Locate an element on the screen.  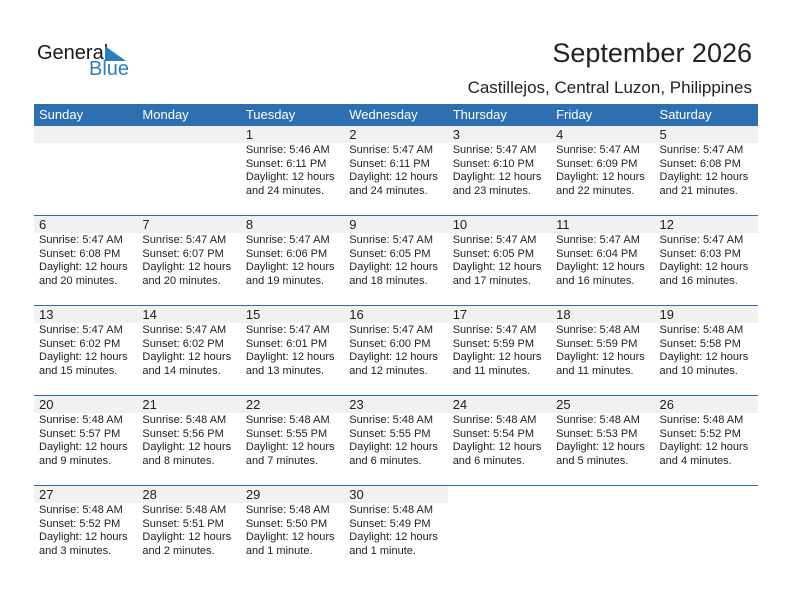
day-number: 5 is located at coordinates (706, 134).